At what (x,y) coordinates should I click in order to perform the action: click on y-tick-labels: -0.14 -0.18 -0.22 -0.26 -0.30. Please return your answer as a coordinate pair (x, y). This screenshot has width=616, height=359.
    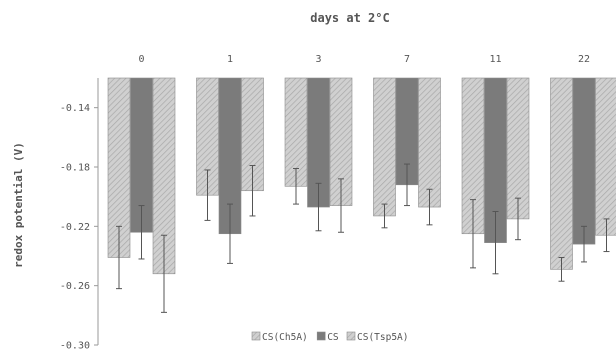
    Looking at the image, I should click on (79, 227).